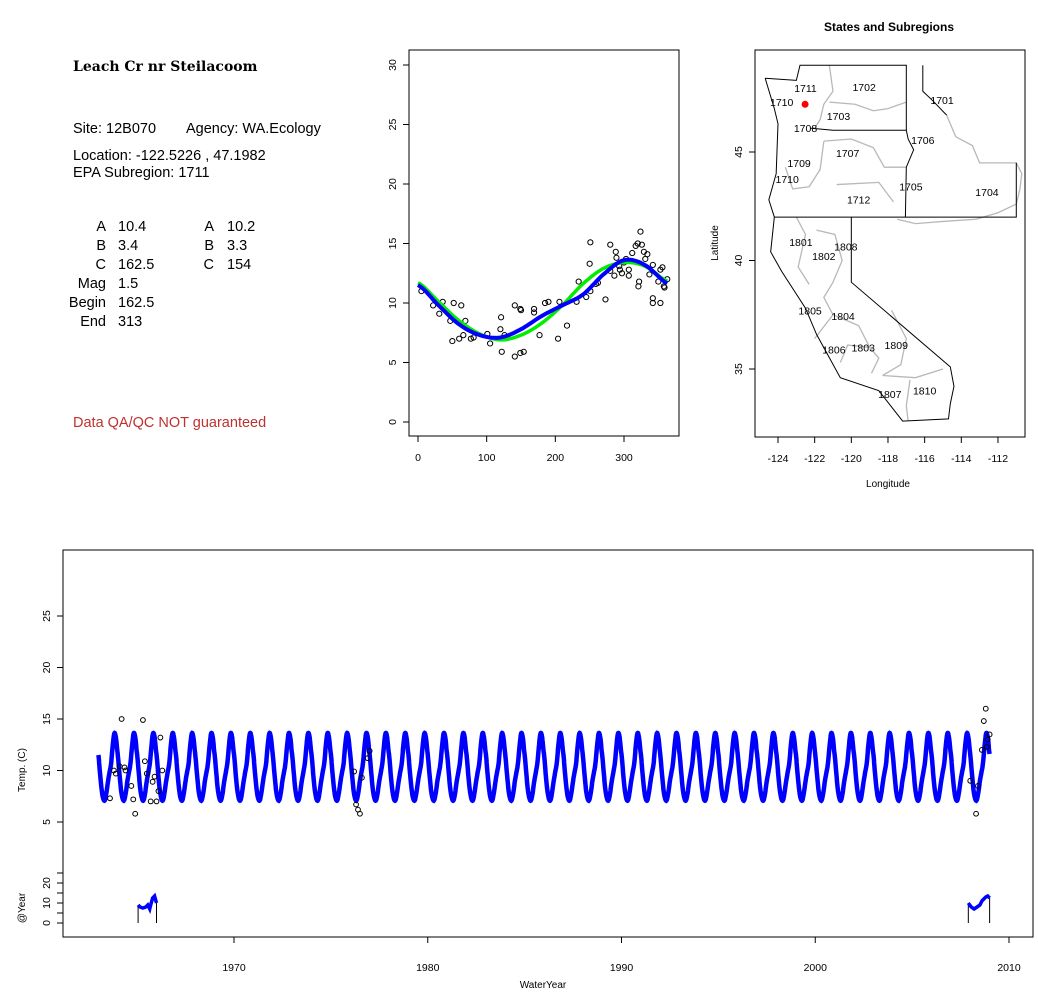  What do you see at coordinates (864, 348) in the screenshot?
I see `subregion-label: 1803` at bounding box center [864, 348].